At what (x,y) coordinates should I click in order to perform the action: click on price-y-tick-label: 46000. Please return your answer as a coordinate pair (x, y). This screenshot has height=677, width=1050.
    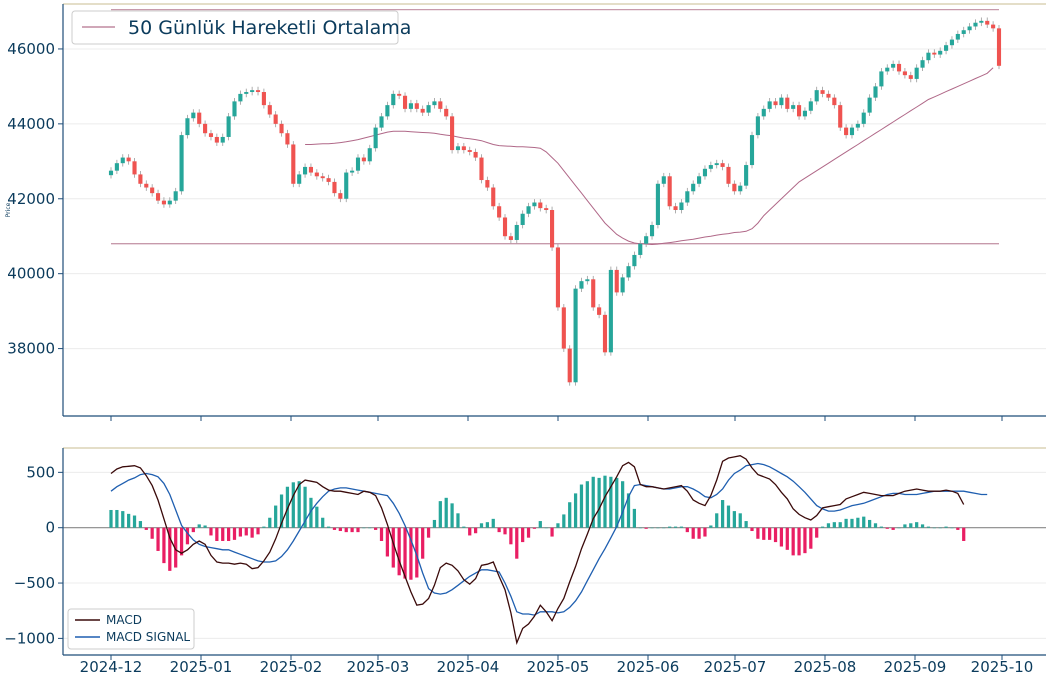
    Looking at the image, I should click on (31, 49).